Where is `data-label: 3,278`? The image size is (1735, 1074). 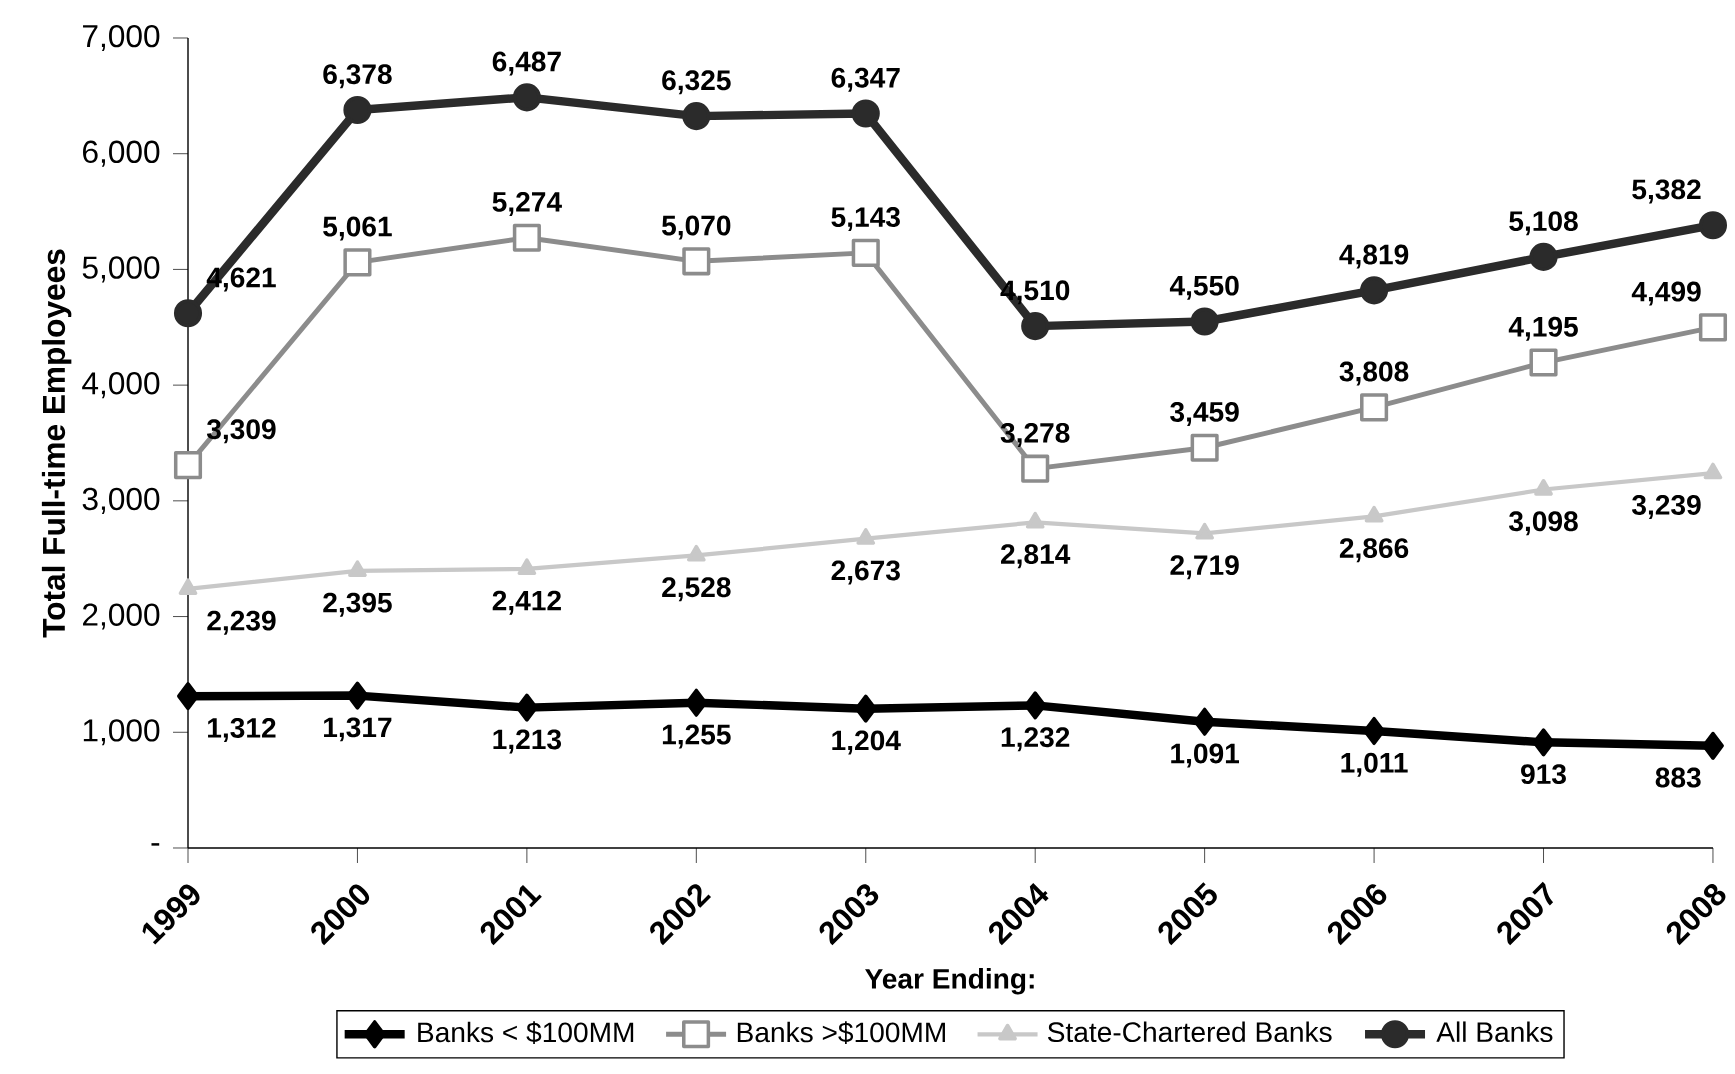 data-label: 3,278 is located at coordinates (1035, 434).